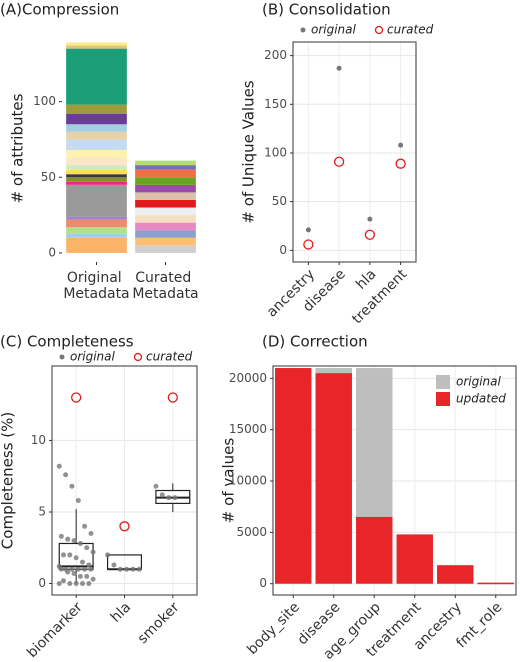 This screenshot has height=662, width=520. Describe the element at coordinates (18, 148) in the screenshot. I see `y-axis-title: # of attributes` at that location.